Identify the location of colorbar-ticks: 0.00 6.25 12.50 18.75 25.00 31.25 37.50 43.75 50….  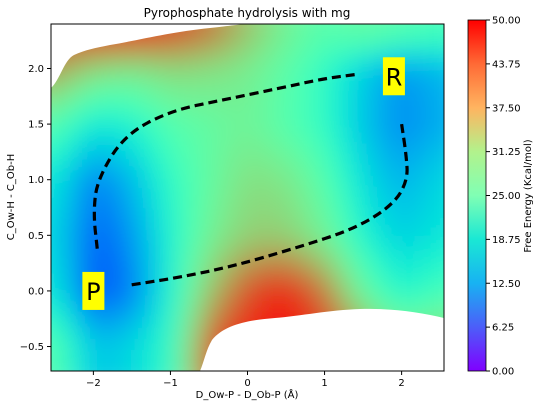
(503, 197).